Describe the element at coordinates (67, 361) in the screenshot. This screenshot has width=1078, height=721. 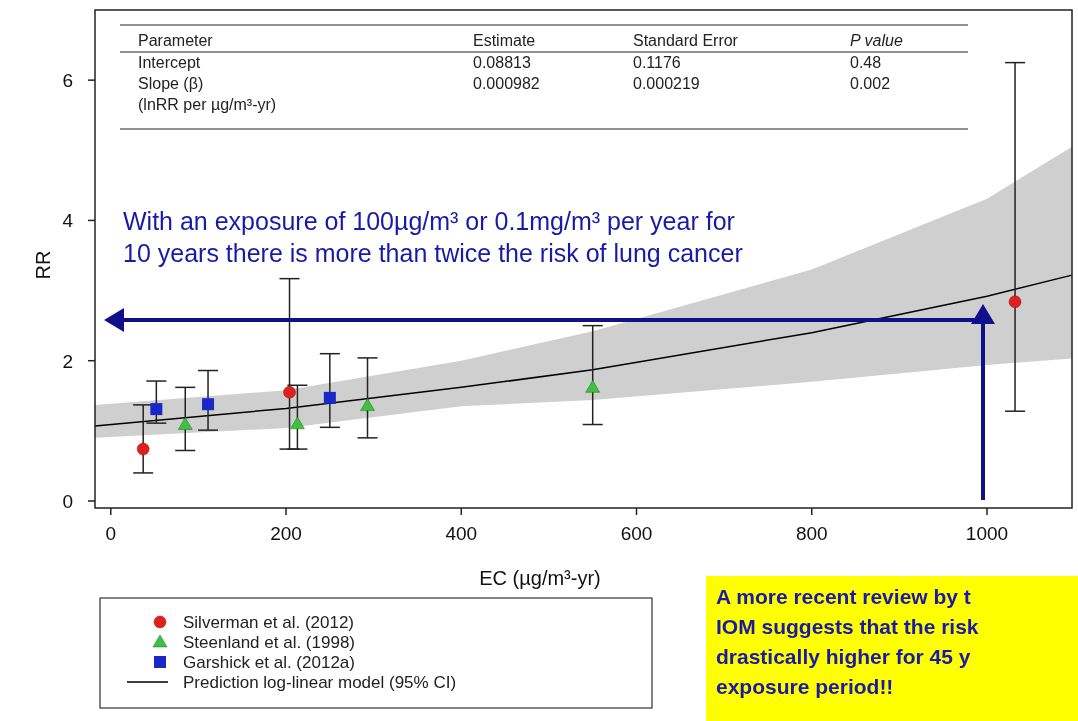
I see `y-tick-label: 2` at that location.